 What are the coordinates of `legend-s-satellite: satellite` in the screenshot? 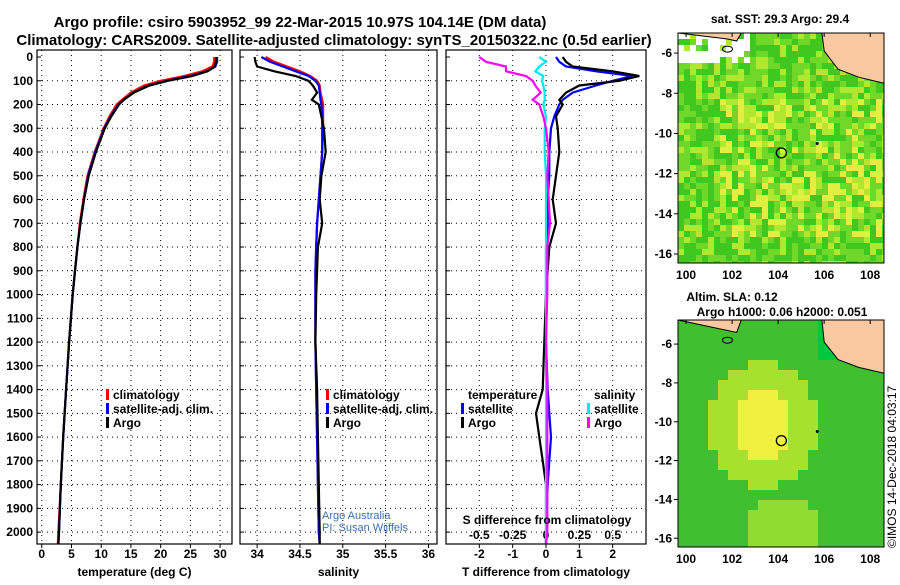 It's located at (616, 409).